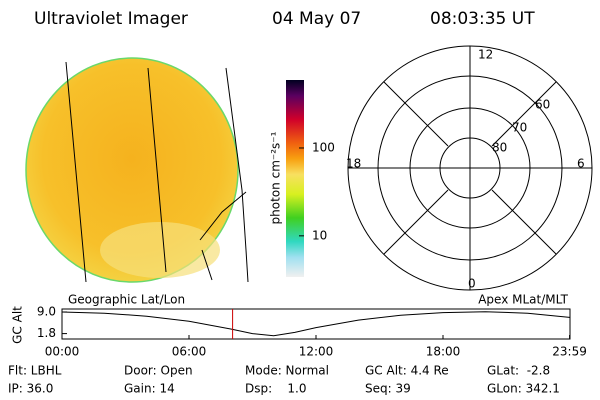 The height and width of the screenshot is (400, 600). Describe the element at coordinates (35, 371) in the screenshot. I see `status-field: Flt: LBHL` at that location.